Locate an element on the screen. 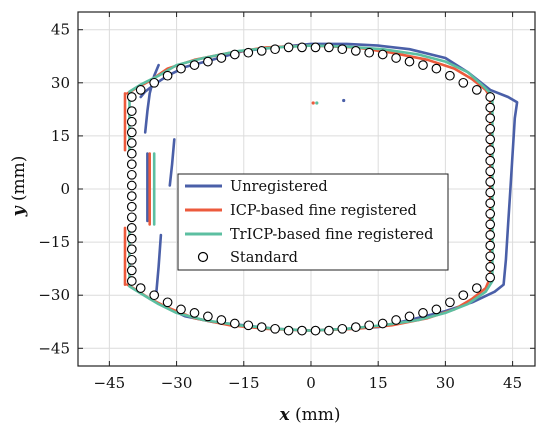 Image resolution: width=550 pixels, height=432 pixels. y-tick-label: −30 is located at coordinates (54, 295).